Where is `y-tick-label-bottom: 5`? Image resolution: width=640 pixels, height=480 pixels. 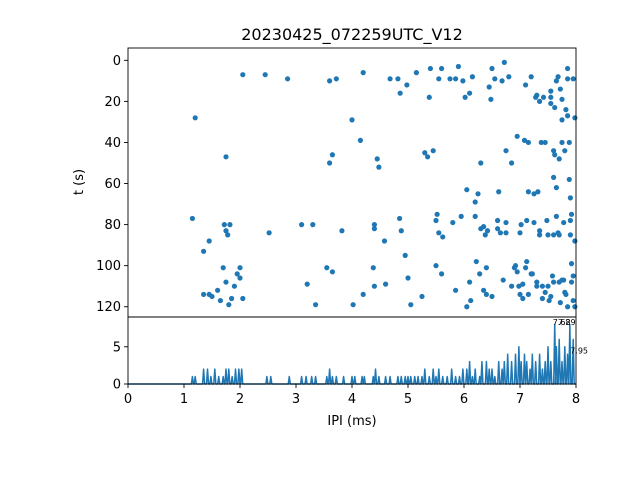
y-tick-label-bottom: 5 is located at coordinates (117, 347).